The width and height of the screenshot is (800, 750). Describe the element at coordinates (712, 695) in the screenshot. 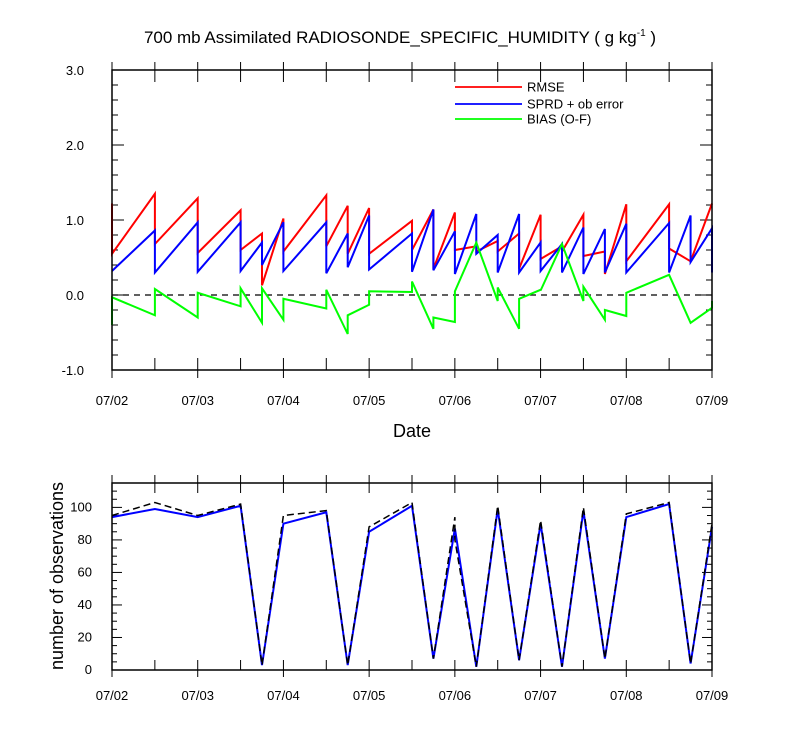

I see `x2-tick-label: 07/09` at that location.